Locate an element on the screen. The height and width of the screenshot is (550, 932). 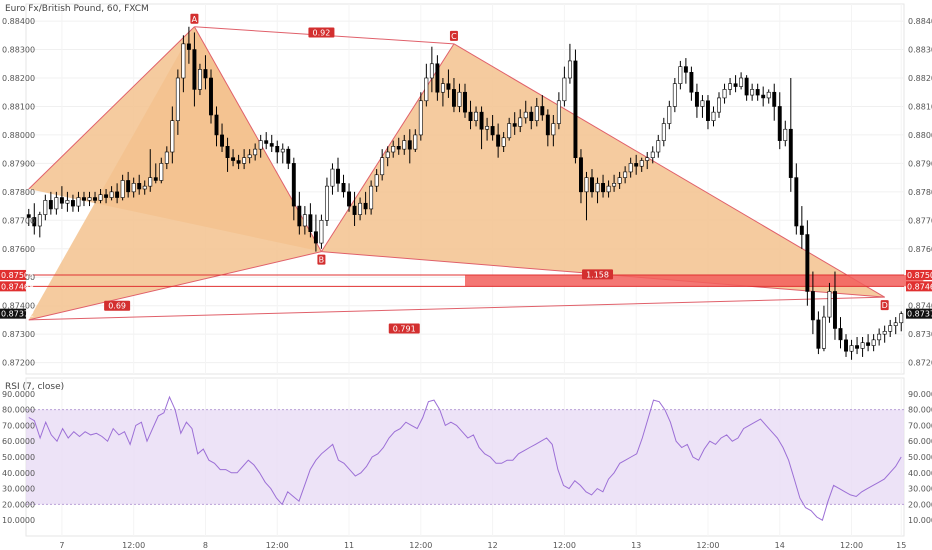
pattern-leg is located at coordinates (456, 308).